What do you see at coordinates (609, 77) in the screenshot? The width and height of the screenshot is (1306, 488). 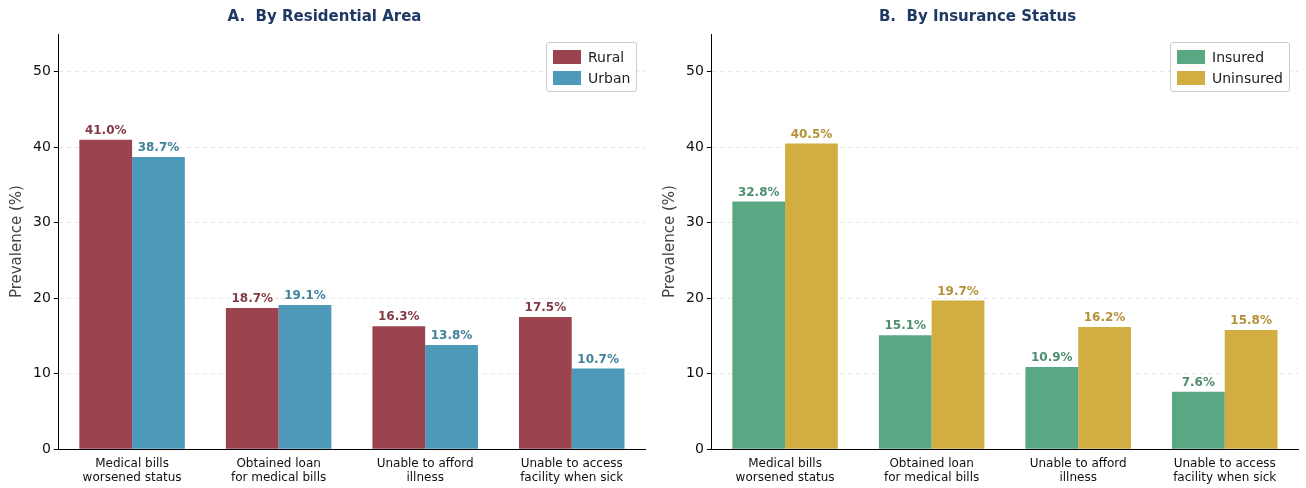 I see `legend-label: Urban` at bounding box center [609, 77].